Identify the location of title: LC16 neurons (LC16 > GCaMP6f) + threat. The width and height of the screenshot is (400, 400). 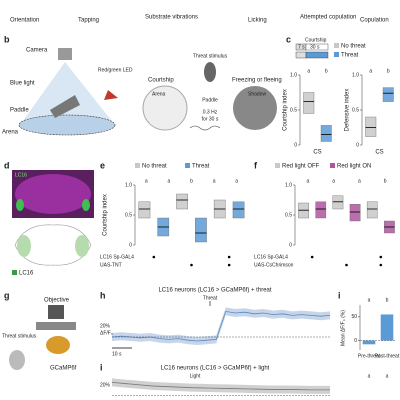
(214, 291).